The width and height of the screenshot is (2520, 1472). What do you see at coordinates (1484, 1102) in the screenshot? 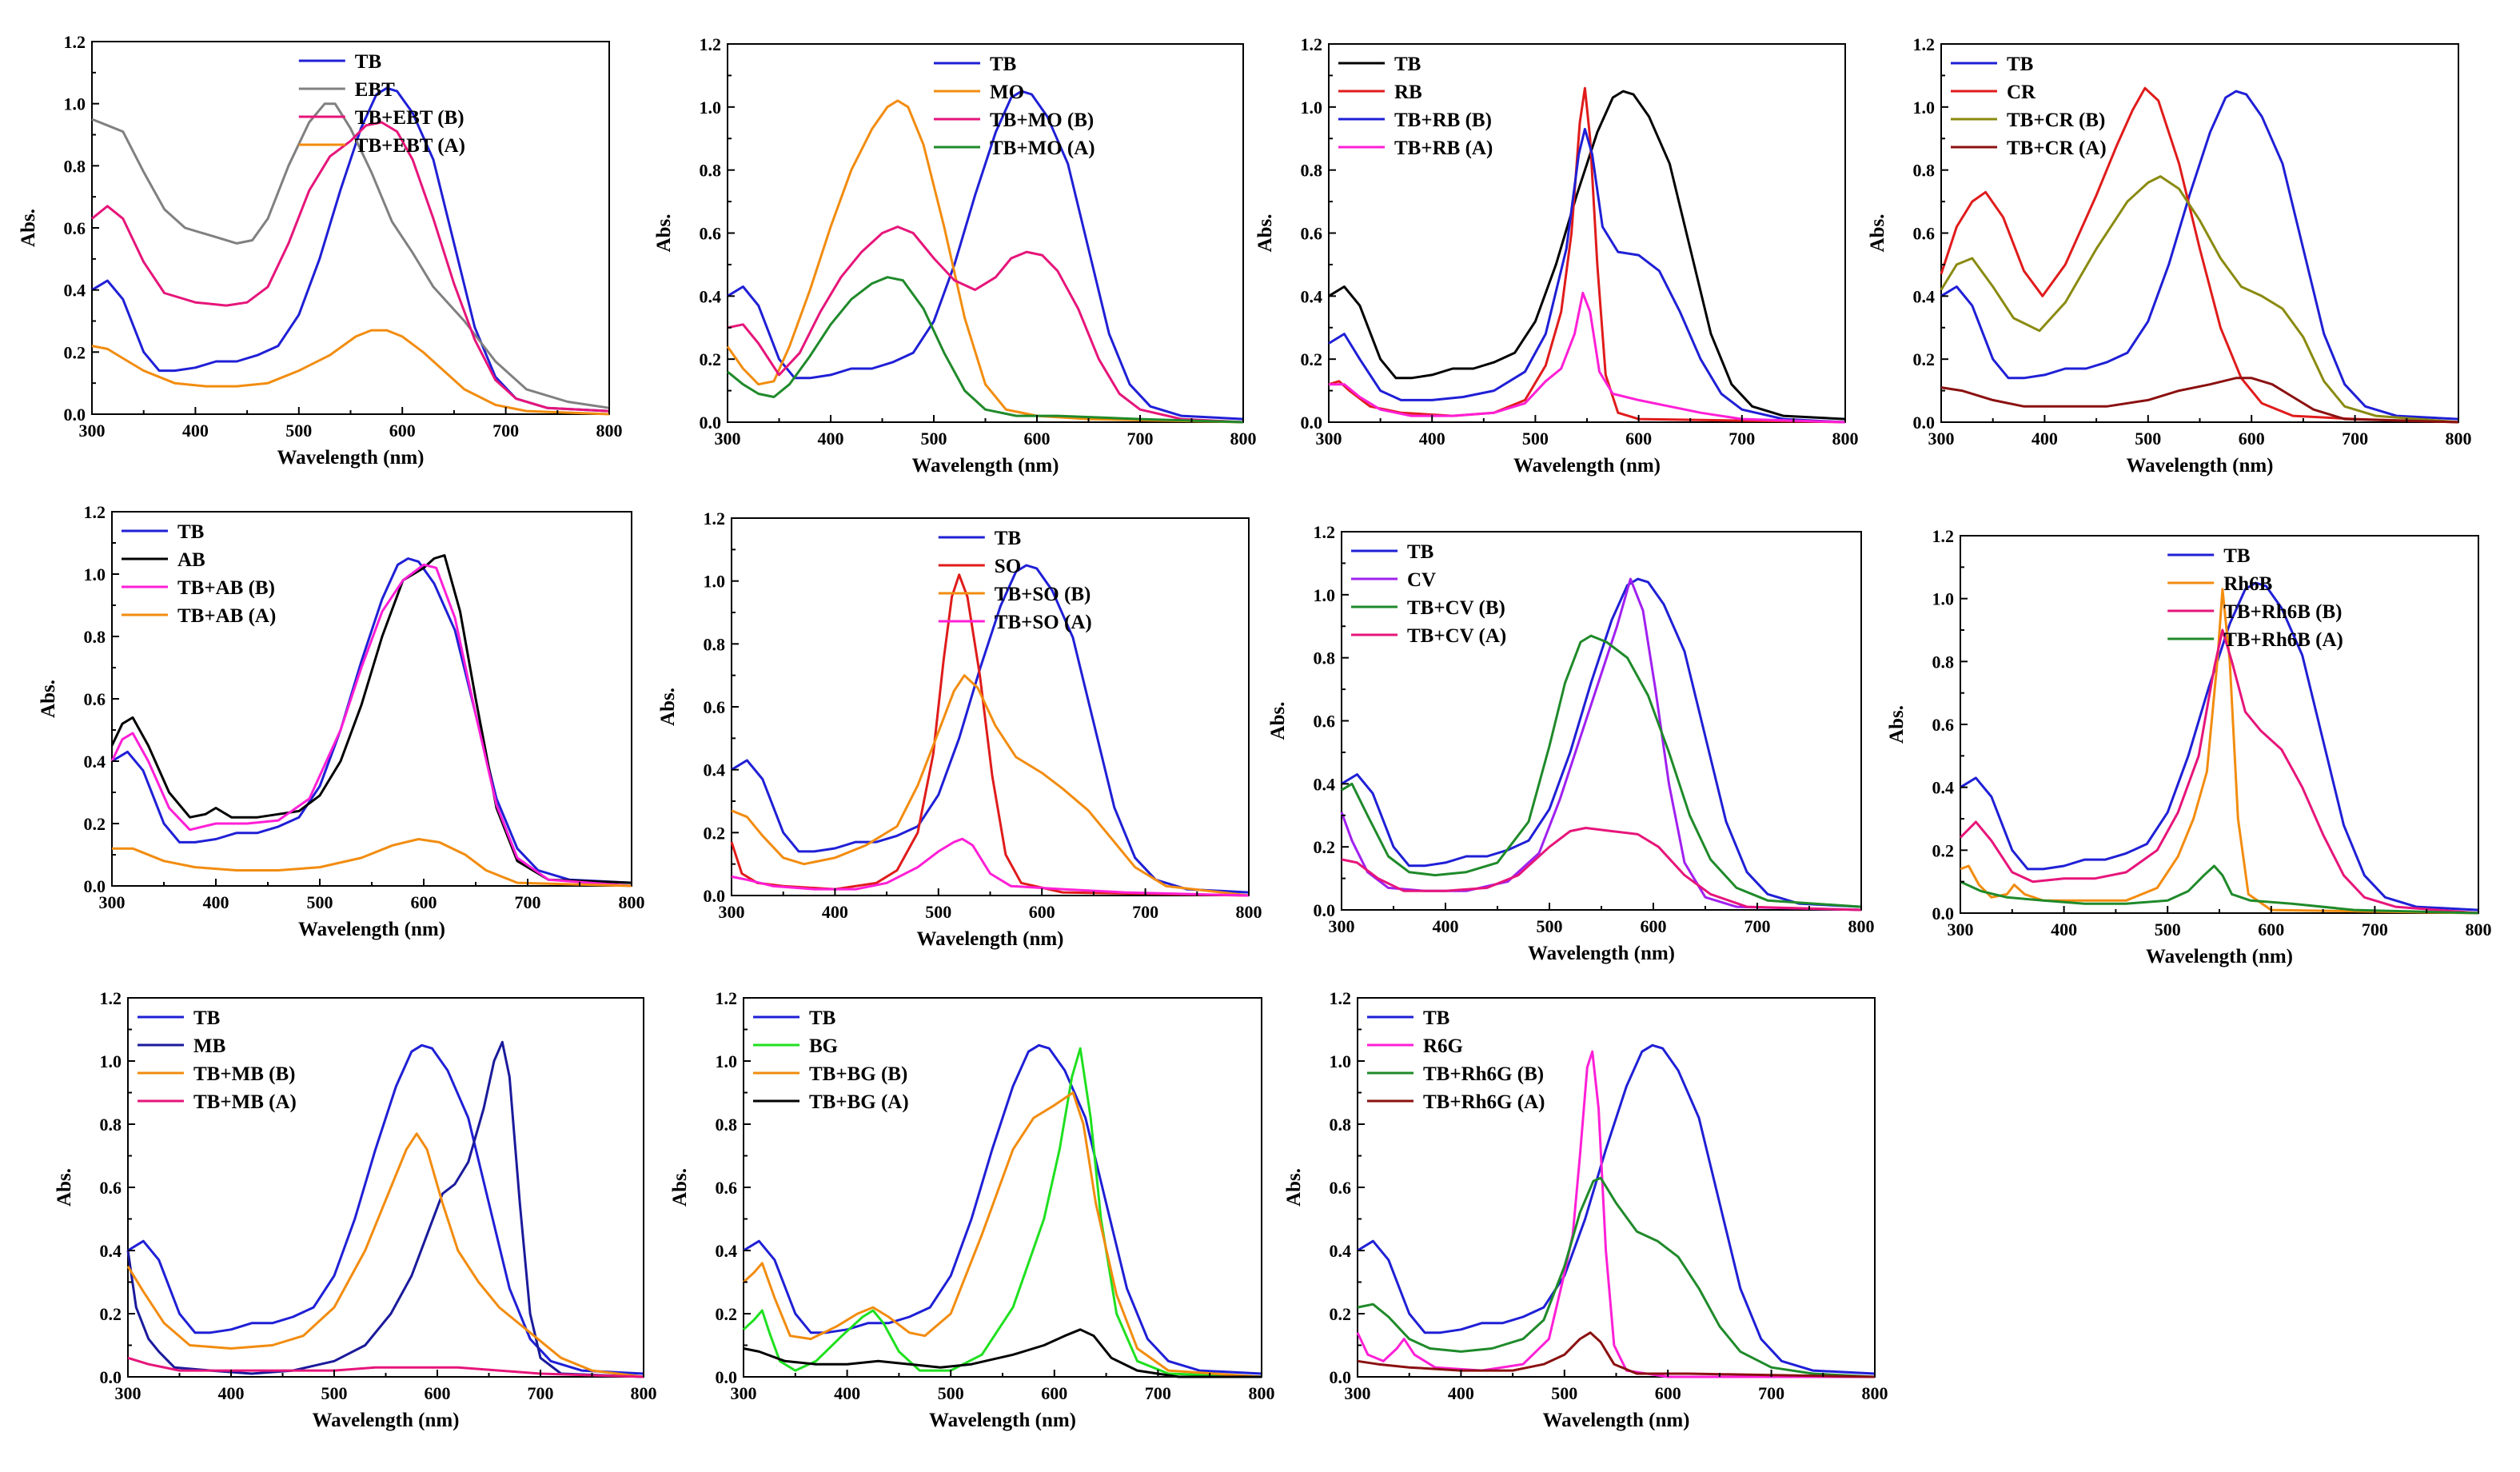
I see `legend-label: TB+Rh6G (A)` at bounding box center [1484, 1102].